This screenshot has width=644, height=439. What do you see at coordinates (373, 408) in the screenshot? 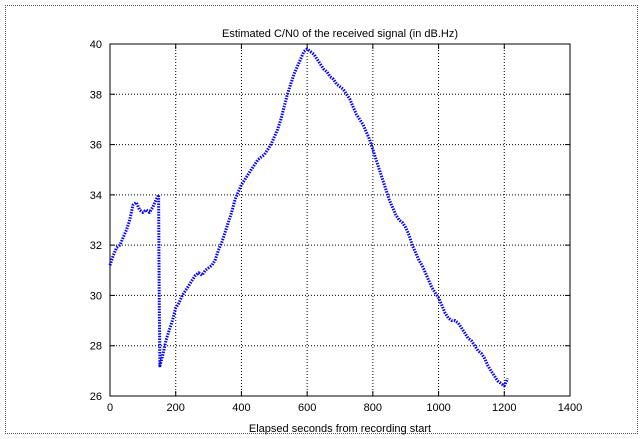
I see `x-tick-label: 800` at bounding box center [373, 408].